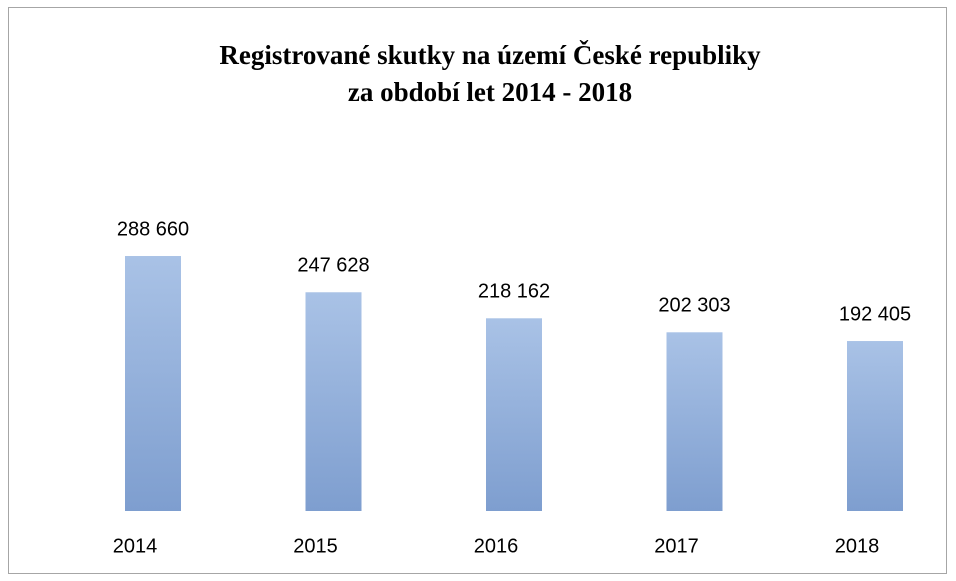  I want to click on x-tick-label: 2014, so click(135, 546).